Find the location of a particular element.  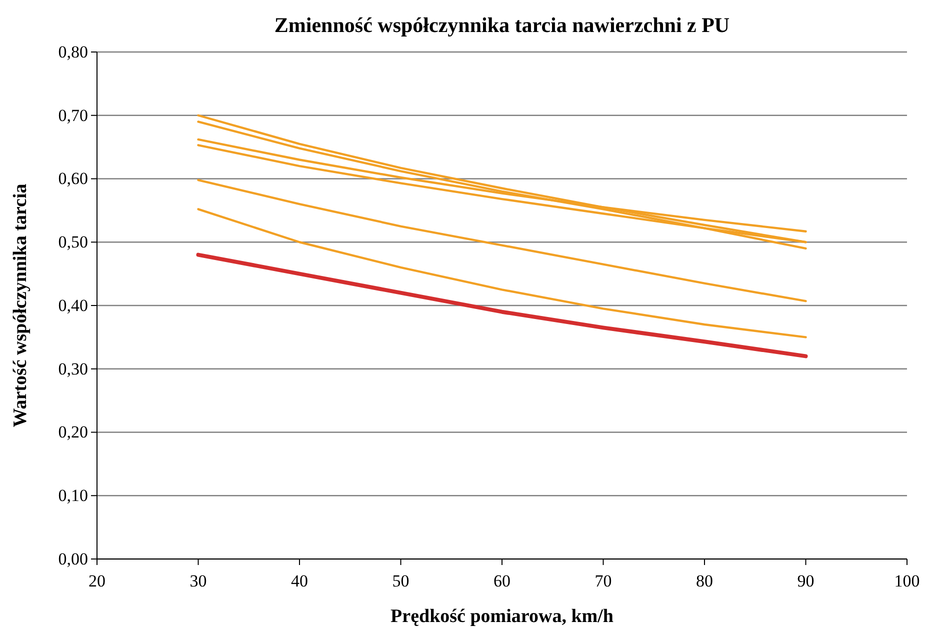

x-tick-label: 70 is located at coordinates (603, 581).